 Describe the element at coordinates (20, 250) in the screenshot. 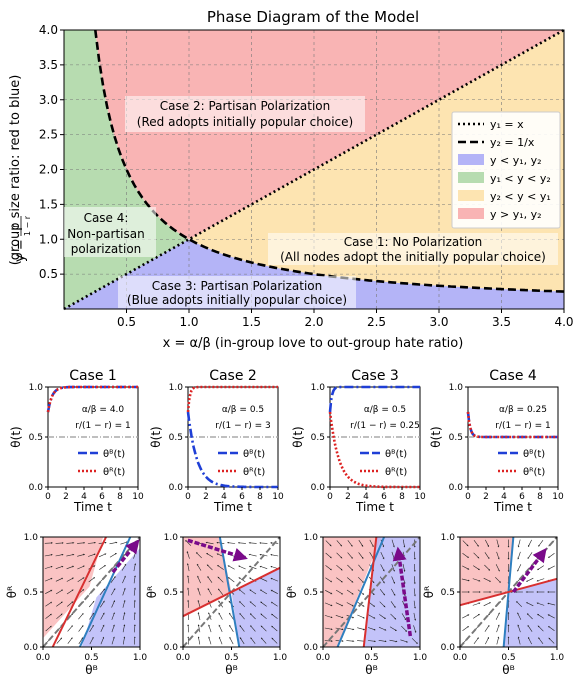

I see `y-formula-lhs: y =` at that location.